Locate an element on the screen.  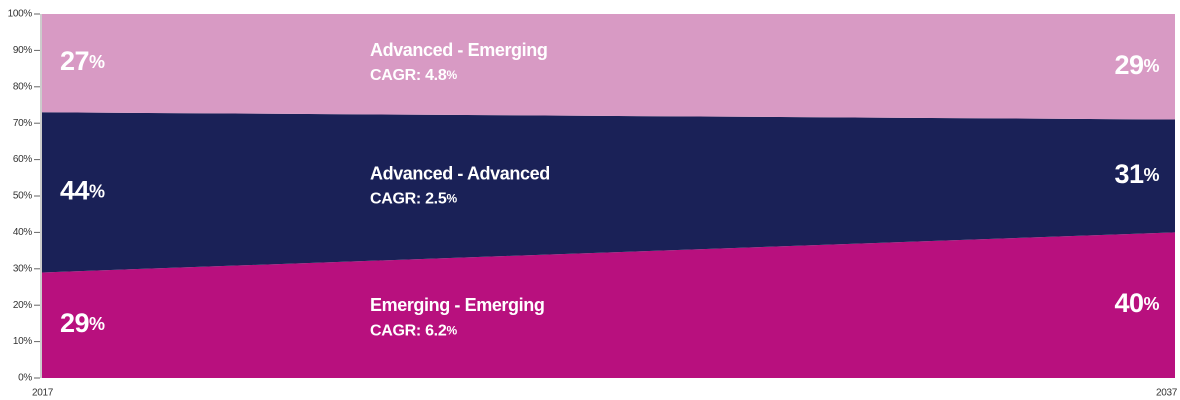
value-label: 31% is located at coordinates (1136, 174).